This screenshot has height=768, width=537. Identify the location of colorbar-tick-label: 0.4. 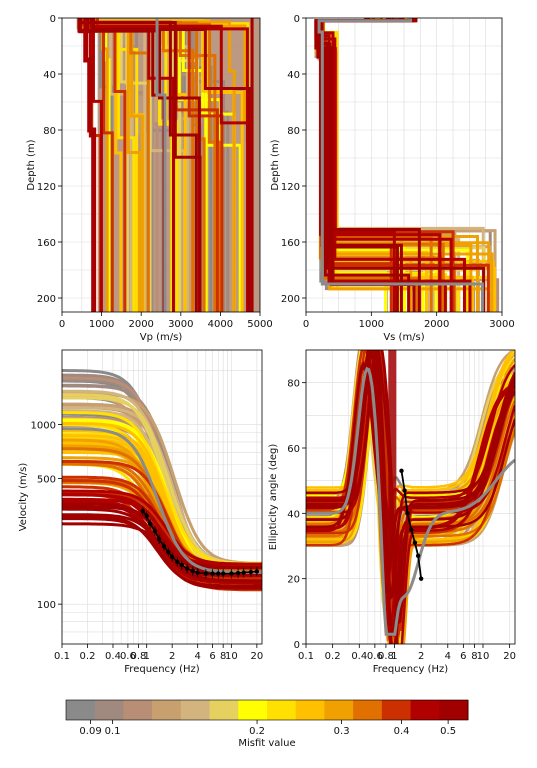
(402, 731).